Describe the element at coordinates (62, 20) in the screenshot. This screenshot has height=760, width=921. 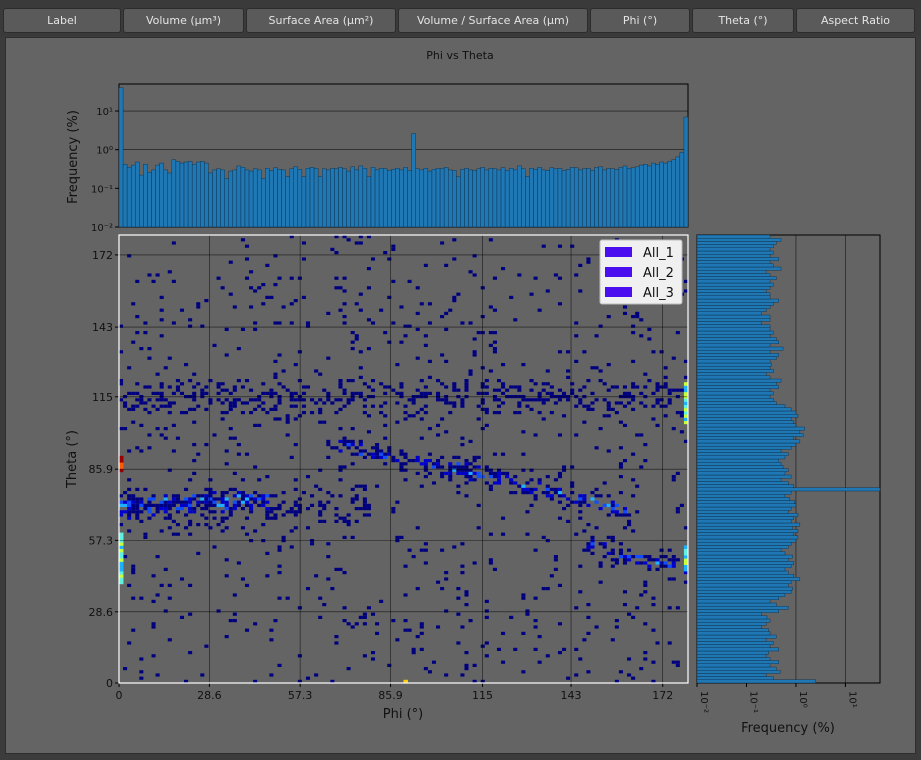
I see `tab-label: Label` at that location.